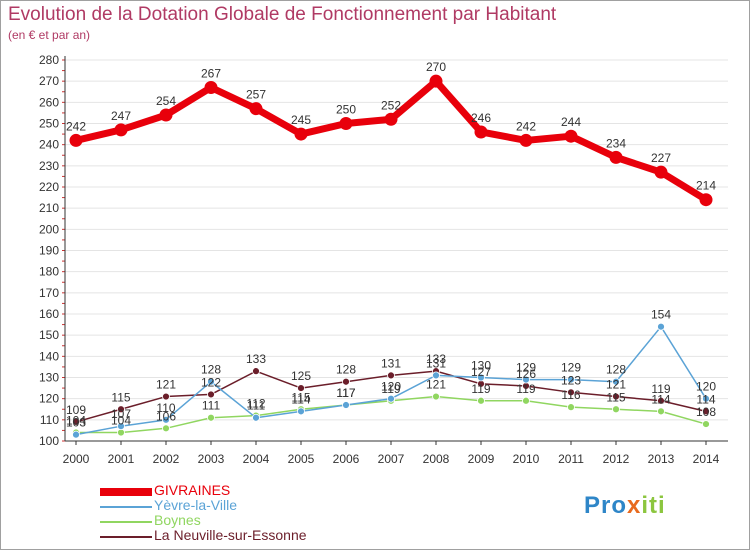  What do you see at coordinates (49, 187) in the screenshot?
I see `y-tick-label: 220` at bounding box center [49, 187].